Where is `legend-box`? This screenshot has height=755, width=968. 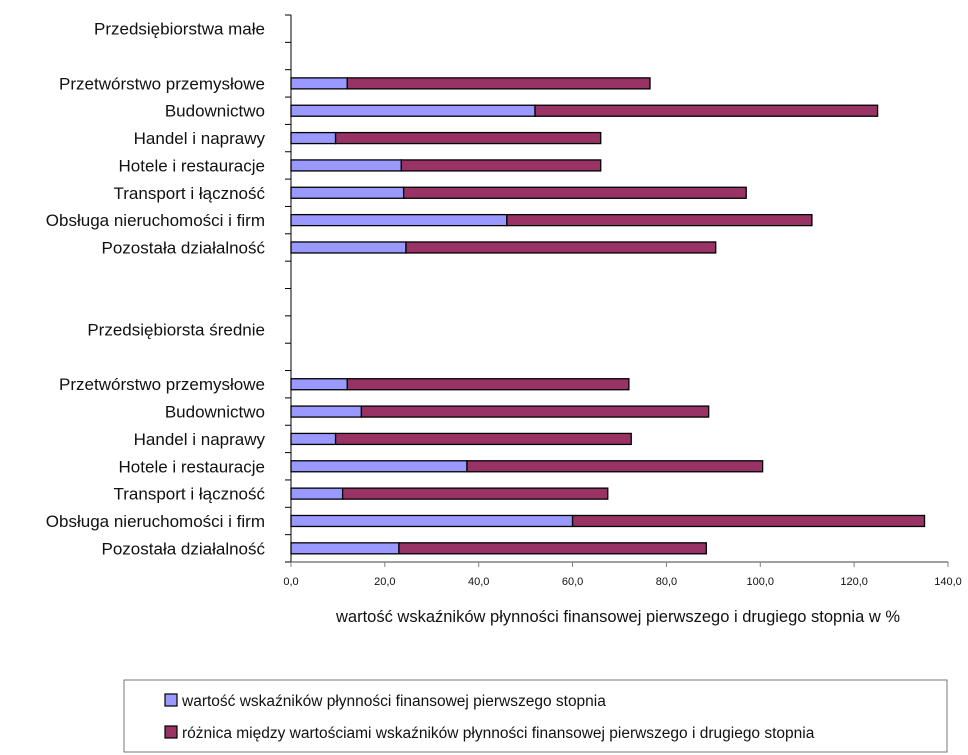
legend-box is located at coordinates (535, 716).